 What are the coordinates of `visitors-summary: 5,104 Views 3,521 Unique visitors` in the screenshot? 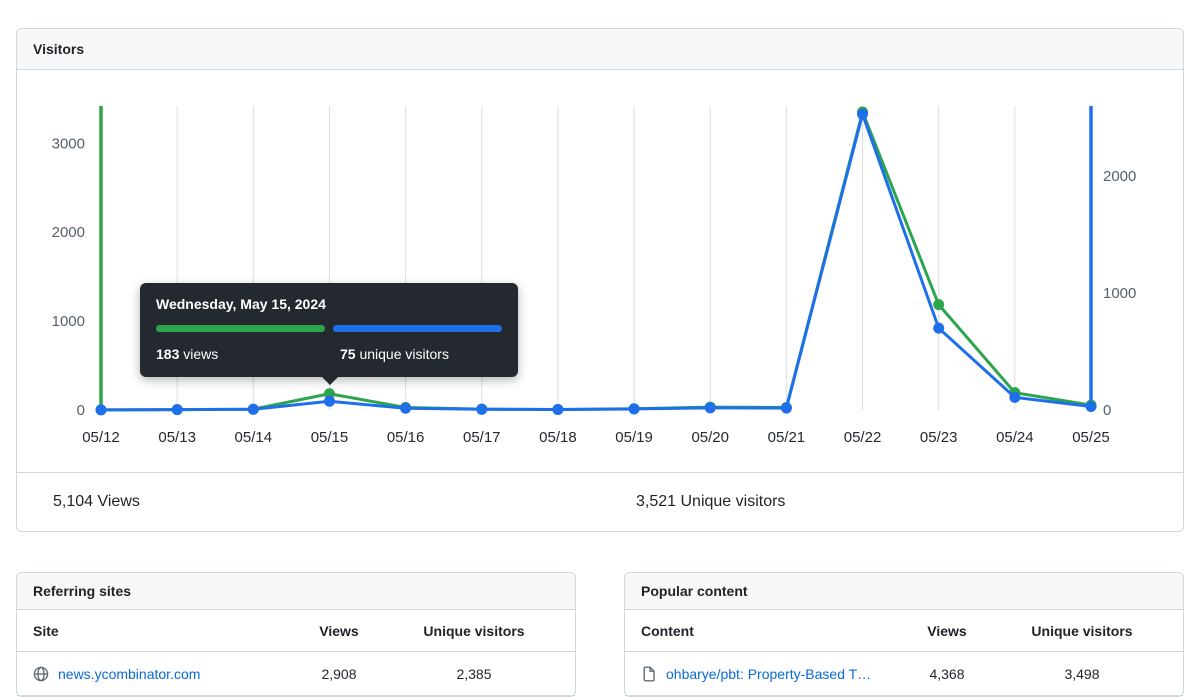 It's located at (600, 501).